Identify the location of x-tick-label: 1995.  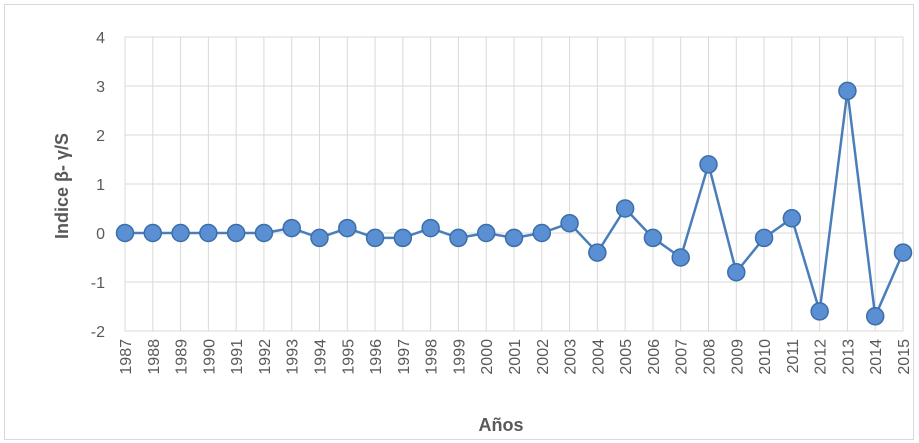
(348, 357).